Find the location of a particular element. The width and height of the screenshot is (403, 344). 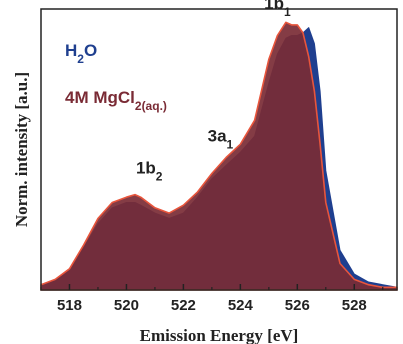

peak-label-3a1: 3a1 is located at coordinates (221, 139).